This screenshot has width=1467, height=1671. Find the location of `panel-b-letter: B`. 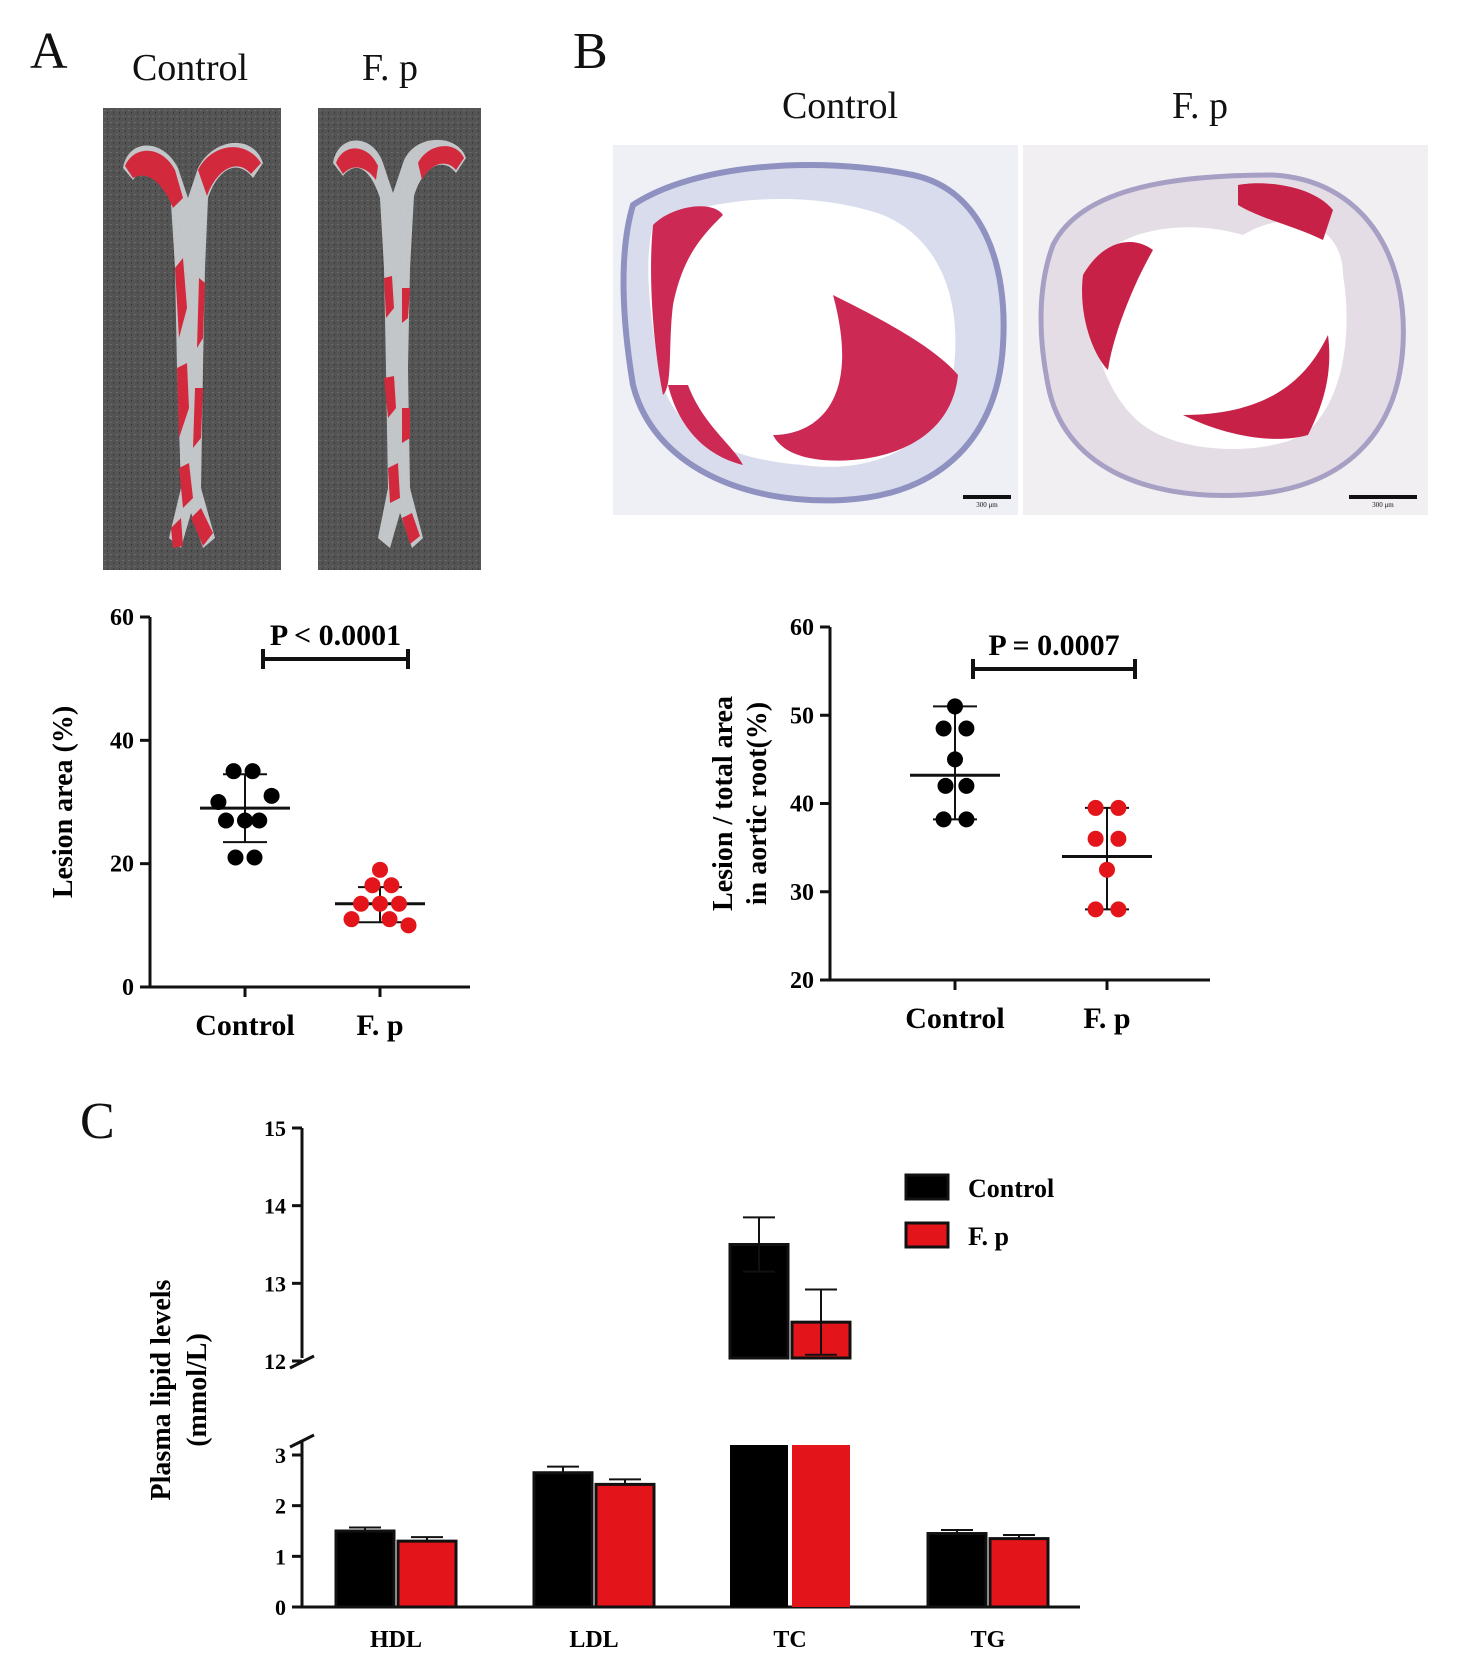

panel-b-letter: B is located at coordinates (590, 51).